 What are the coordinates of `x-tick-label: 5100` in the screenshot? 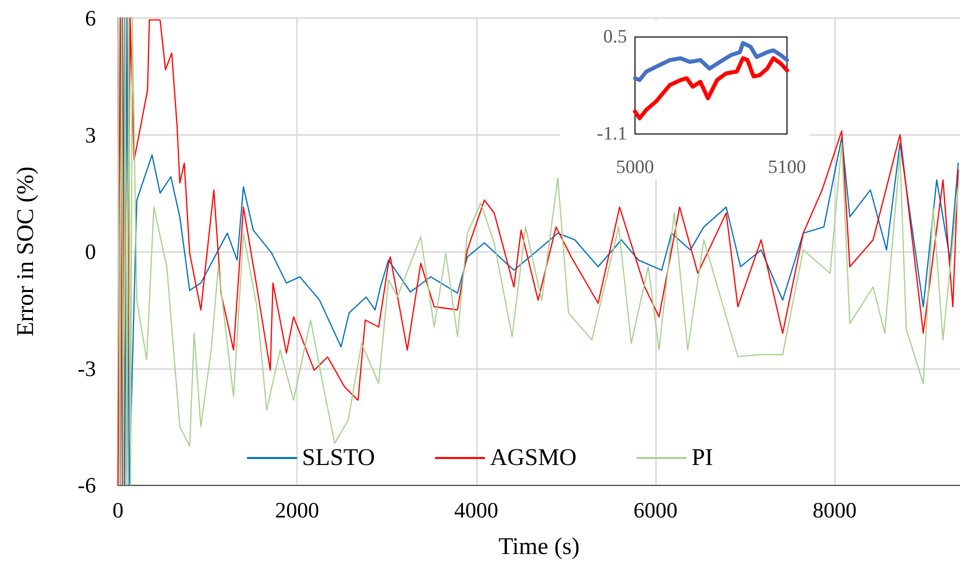 It's located at (787, 167).